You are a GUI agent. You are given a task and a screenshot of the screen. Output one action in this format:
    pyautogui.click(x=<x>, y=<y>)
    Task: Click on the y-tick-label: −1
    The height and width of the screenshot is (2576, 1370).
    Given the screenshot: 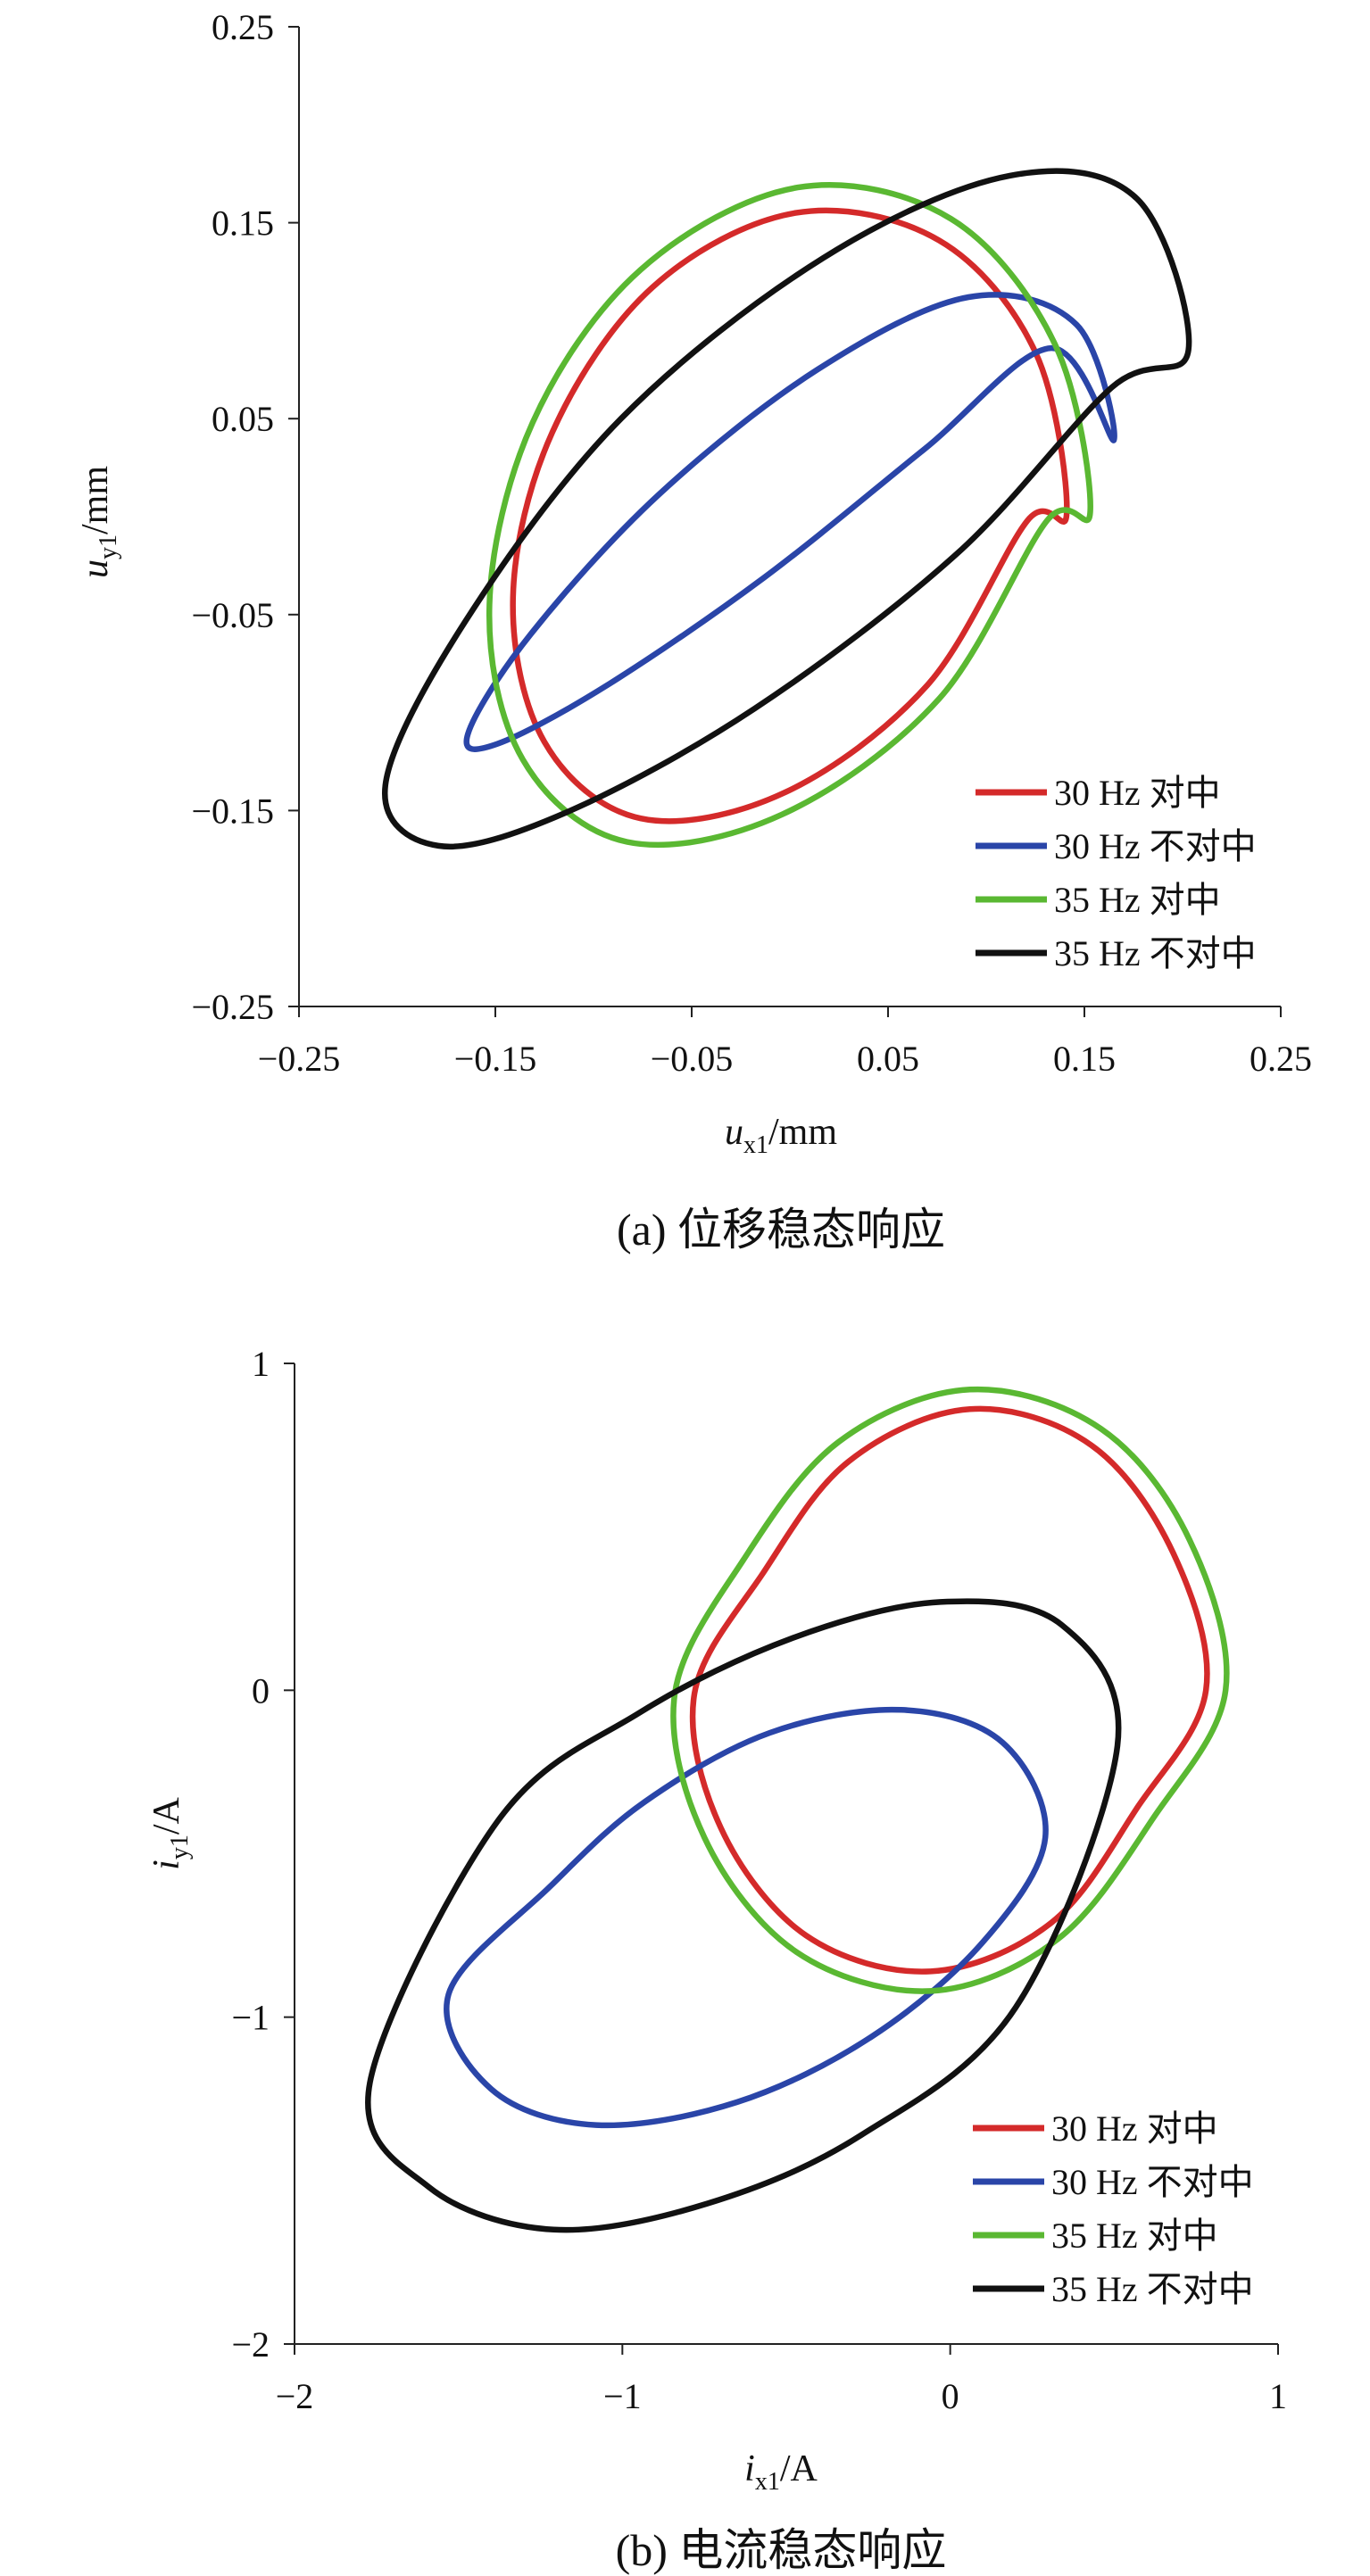 What is the action you would take?
    pyautogui.click(x=250, y=2018)
    